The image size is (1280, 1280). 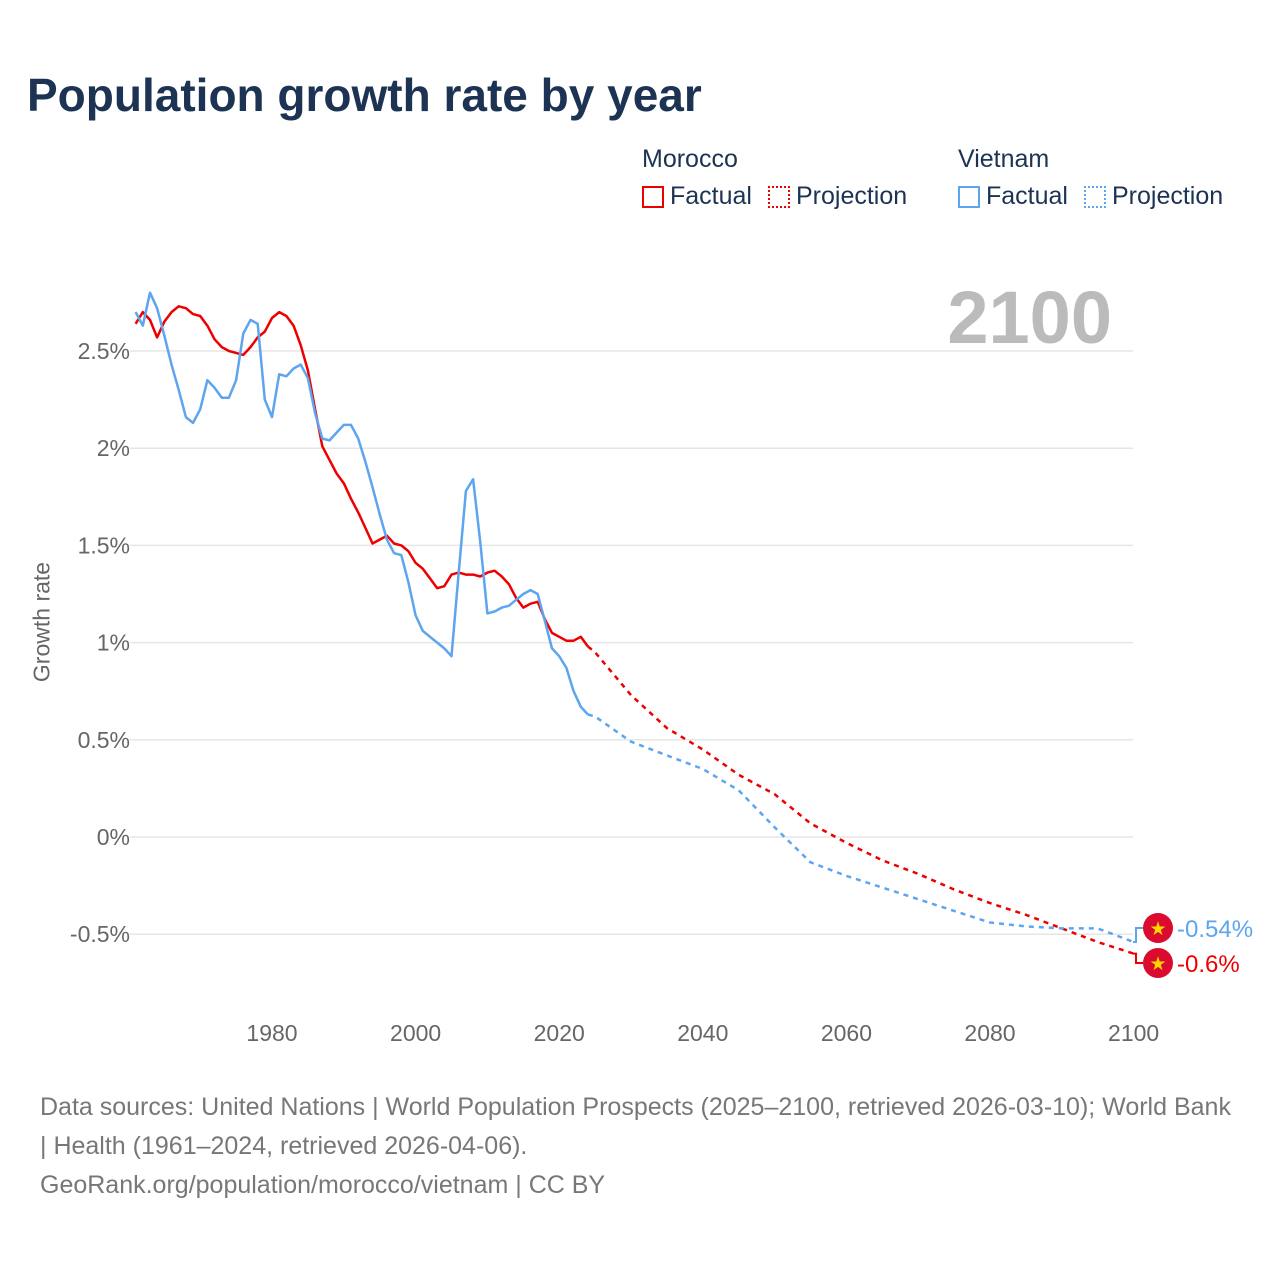 What do you see at coordinates (861, 828) in the screenshot?
I see `line-vietnam-projection` at bounding box center [861, 828].